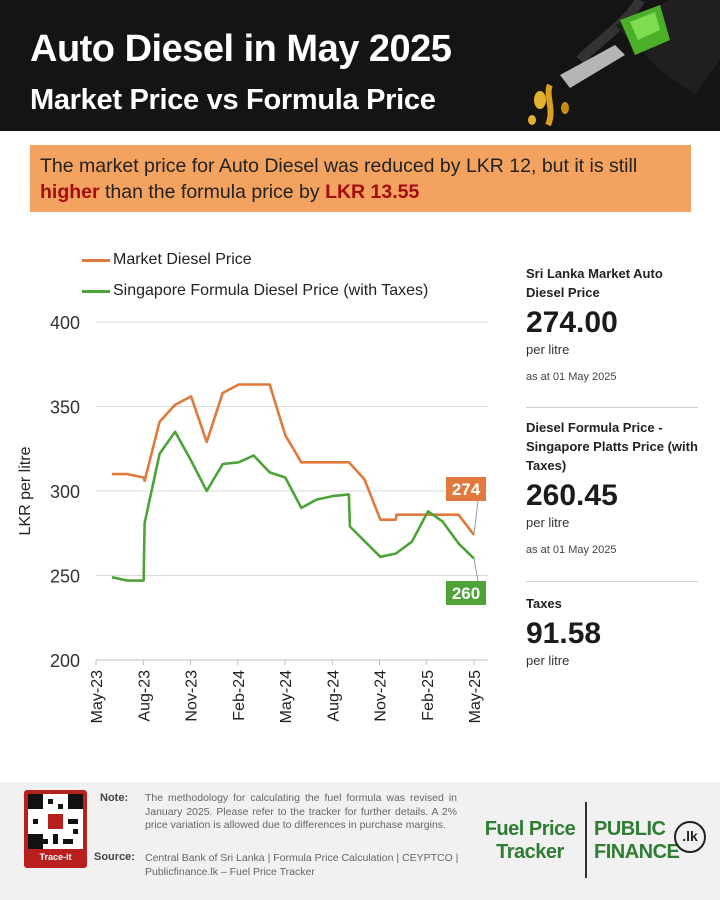 This screenshot has height=900, width=720. What do you see at coordinates (637, 852) in the screenshot?
I see `pf-line-2: FINANCE` at bounding box center [637, 852].